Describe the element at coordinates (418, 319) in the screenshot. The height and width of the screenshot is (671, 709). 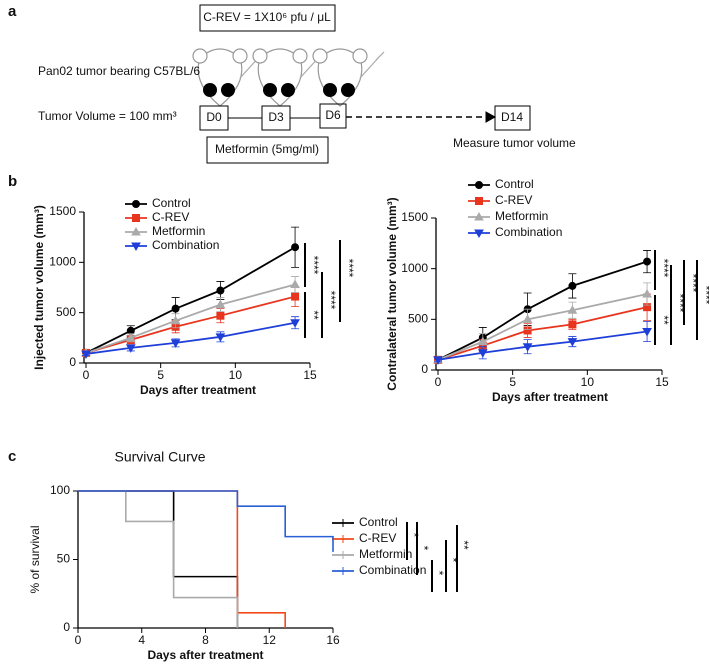
I see `y-tick-label: 500` at that location.